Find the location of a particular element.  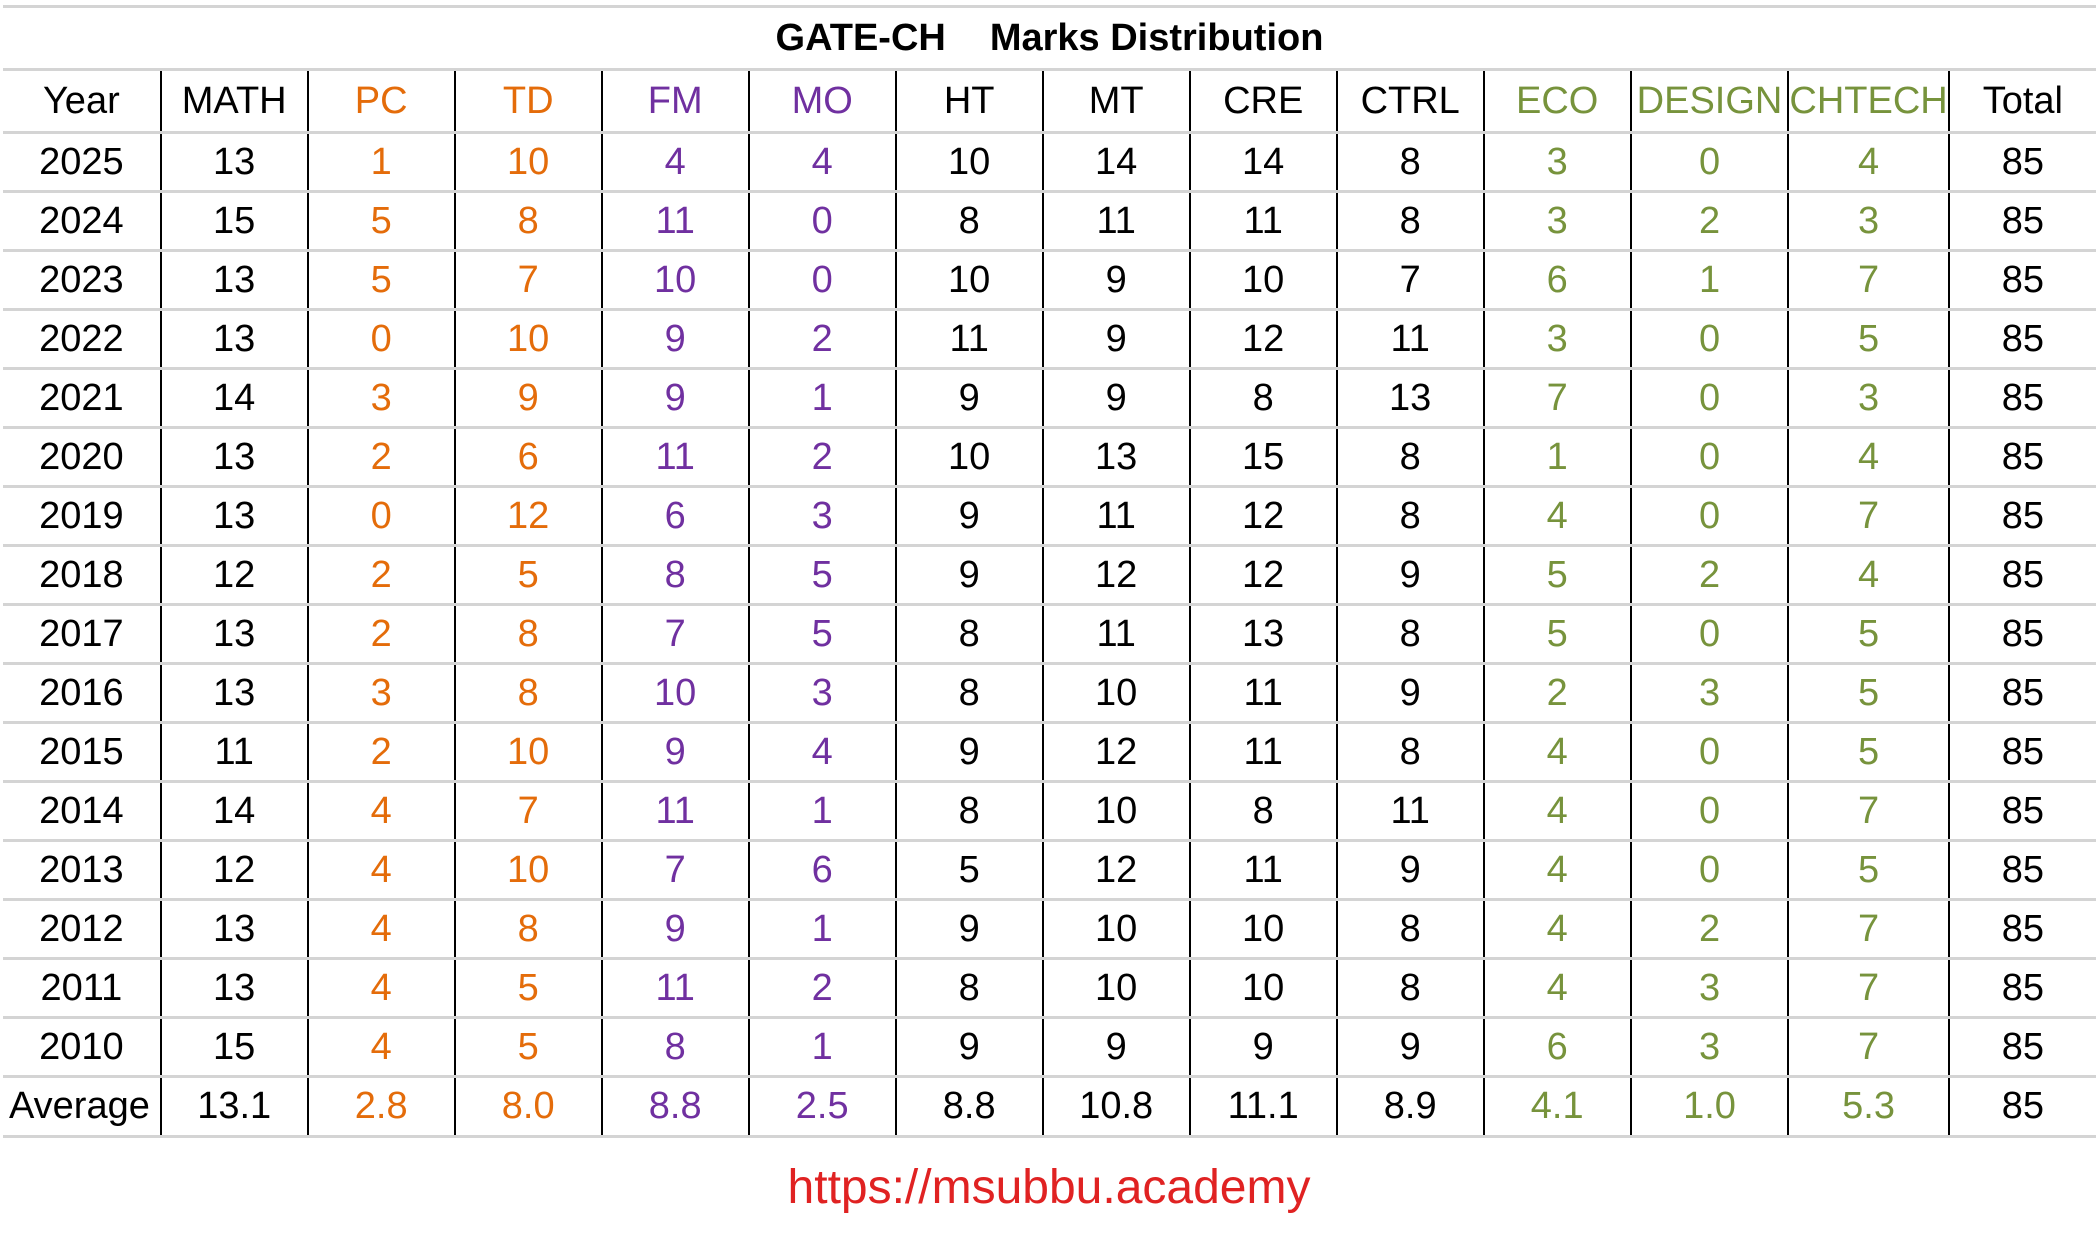

table-cell-ht: 11 is located at coordinates (969, 339).